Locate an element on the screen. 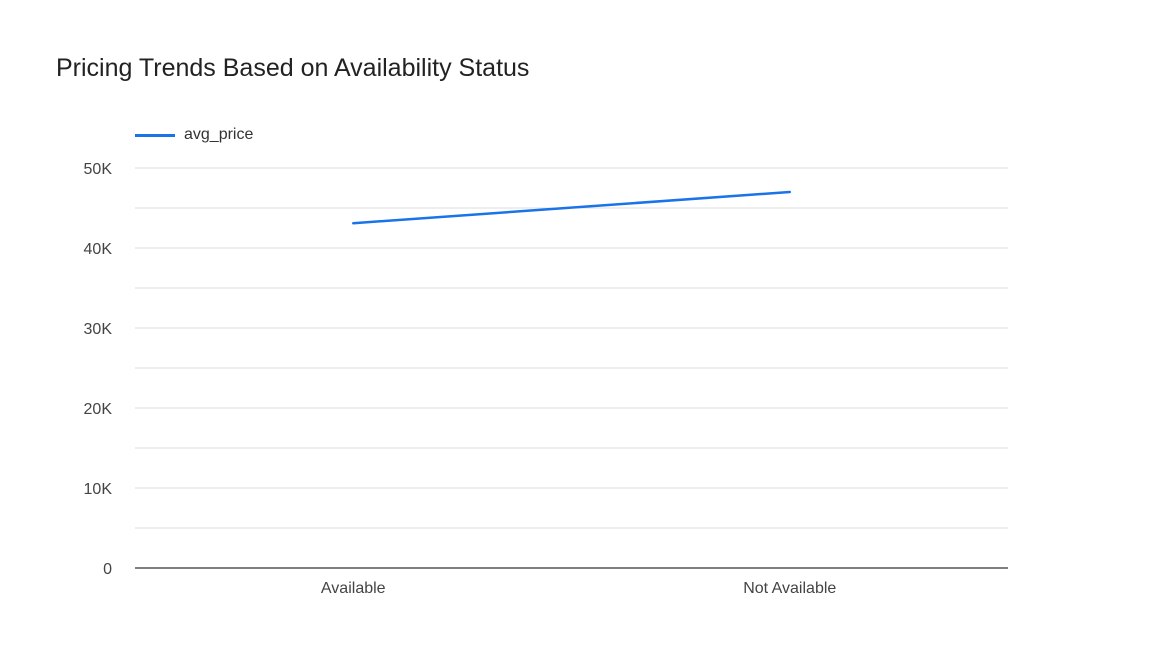 The height and width of the screenshot is (648, 1152). legend-swatch-avg-price is located at coordinates (155, 135).